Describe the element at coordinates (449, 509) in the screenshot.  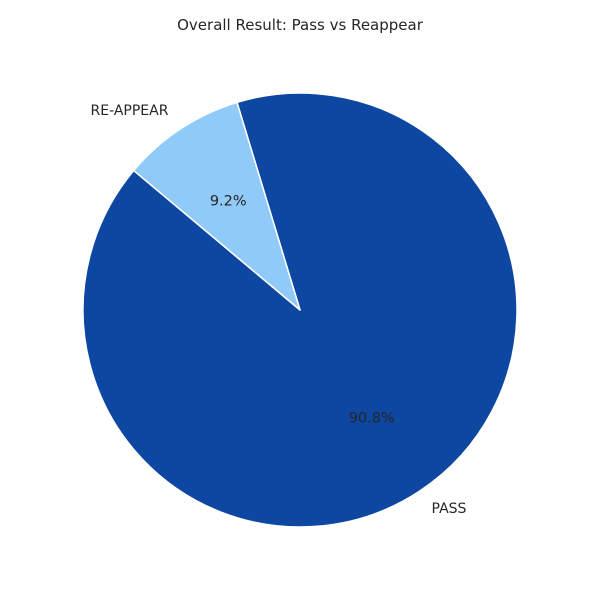
I see `slice-label-pass: PASS` at that location.